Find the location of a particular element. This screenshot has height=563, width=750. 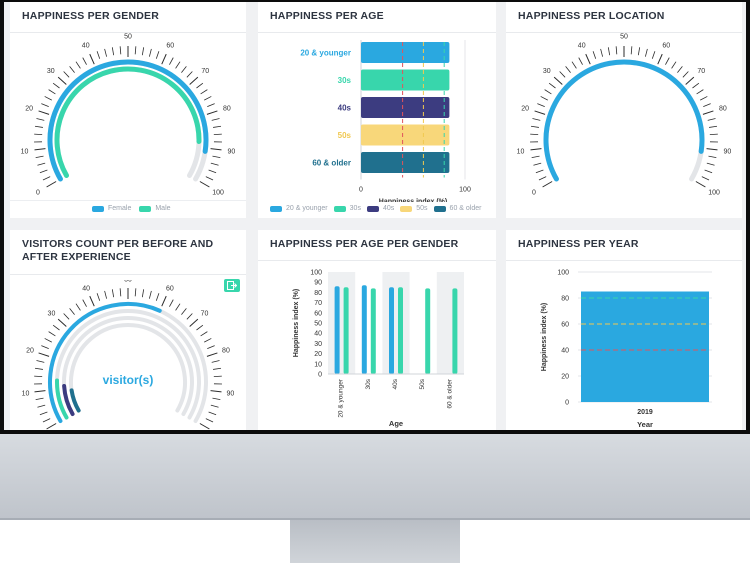

tick-label: 100 is located at coordinates (563, 273).